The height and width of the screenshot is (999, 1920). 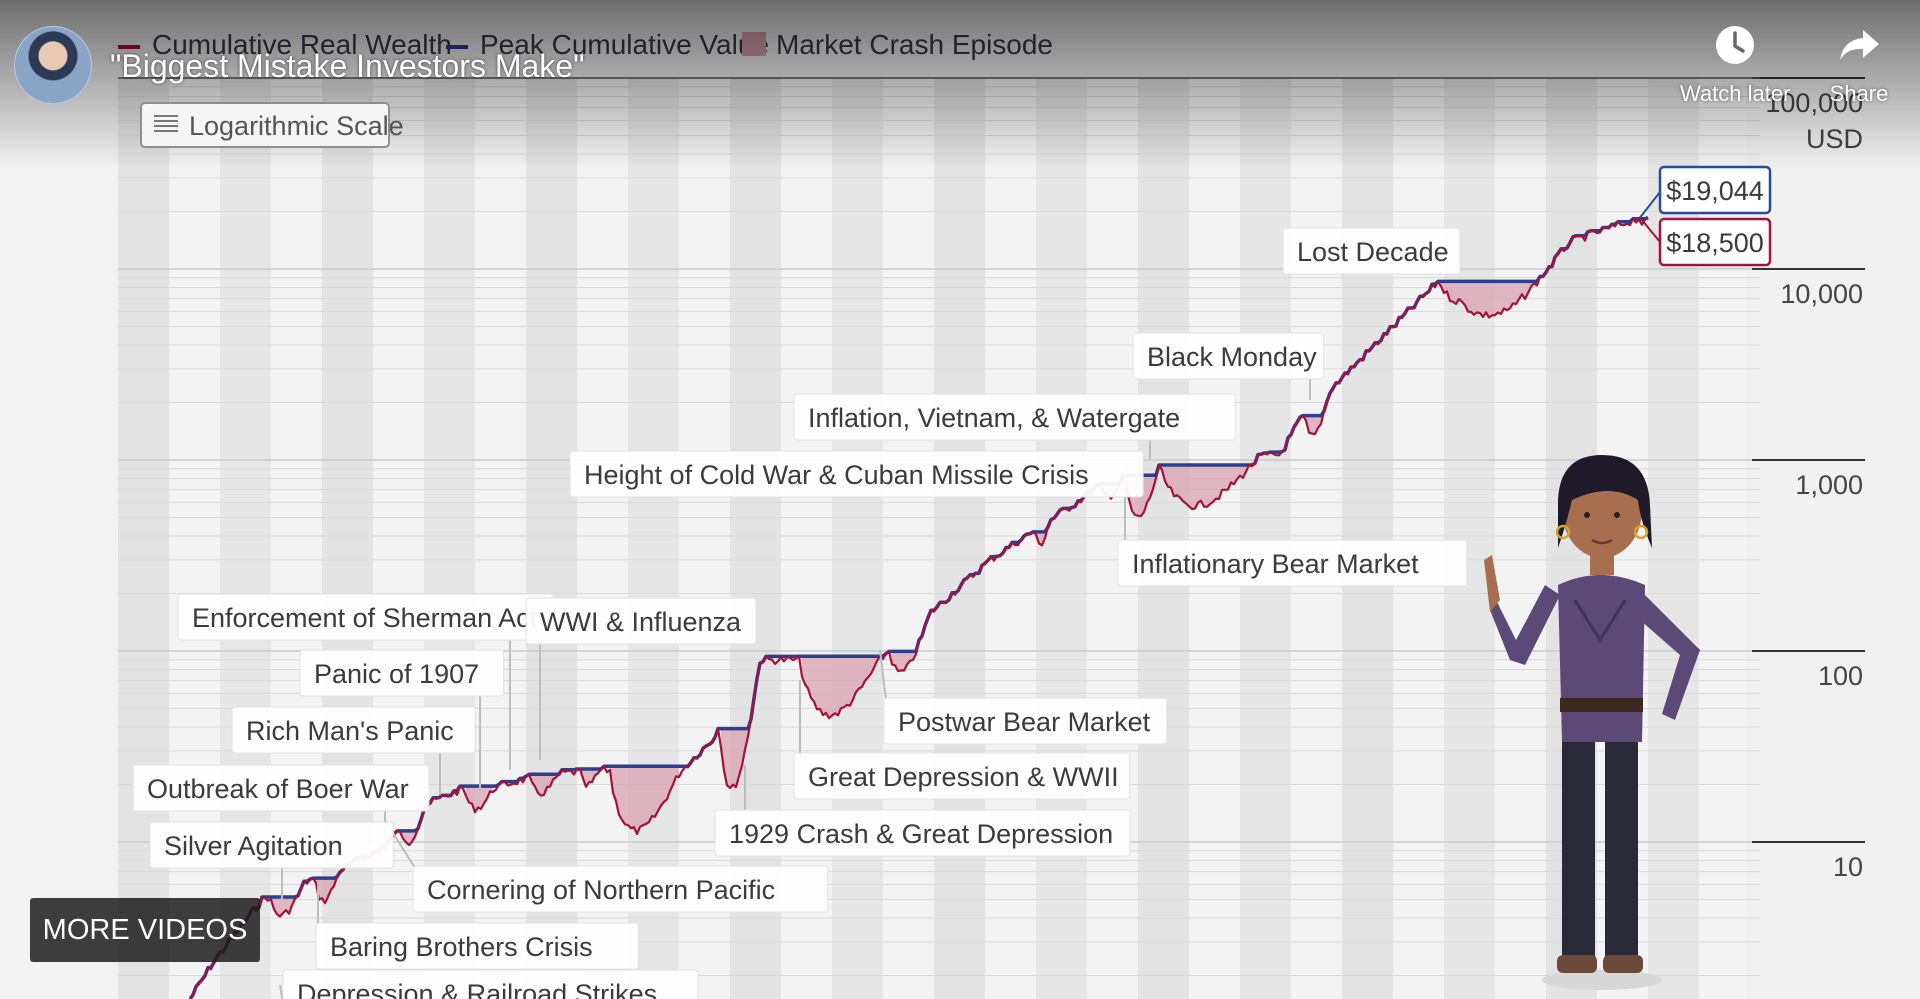 I want to click on presenter-character, so click(x=1592, y=722).